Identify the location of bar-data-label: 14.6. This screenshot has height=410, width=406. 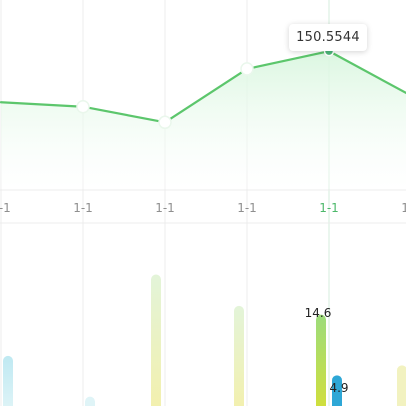
(318, 313).